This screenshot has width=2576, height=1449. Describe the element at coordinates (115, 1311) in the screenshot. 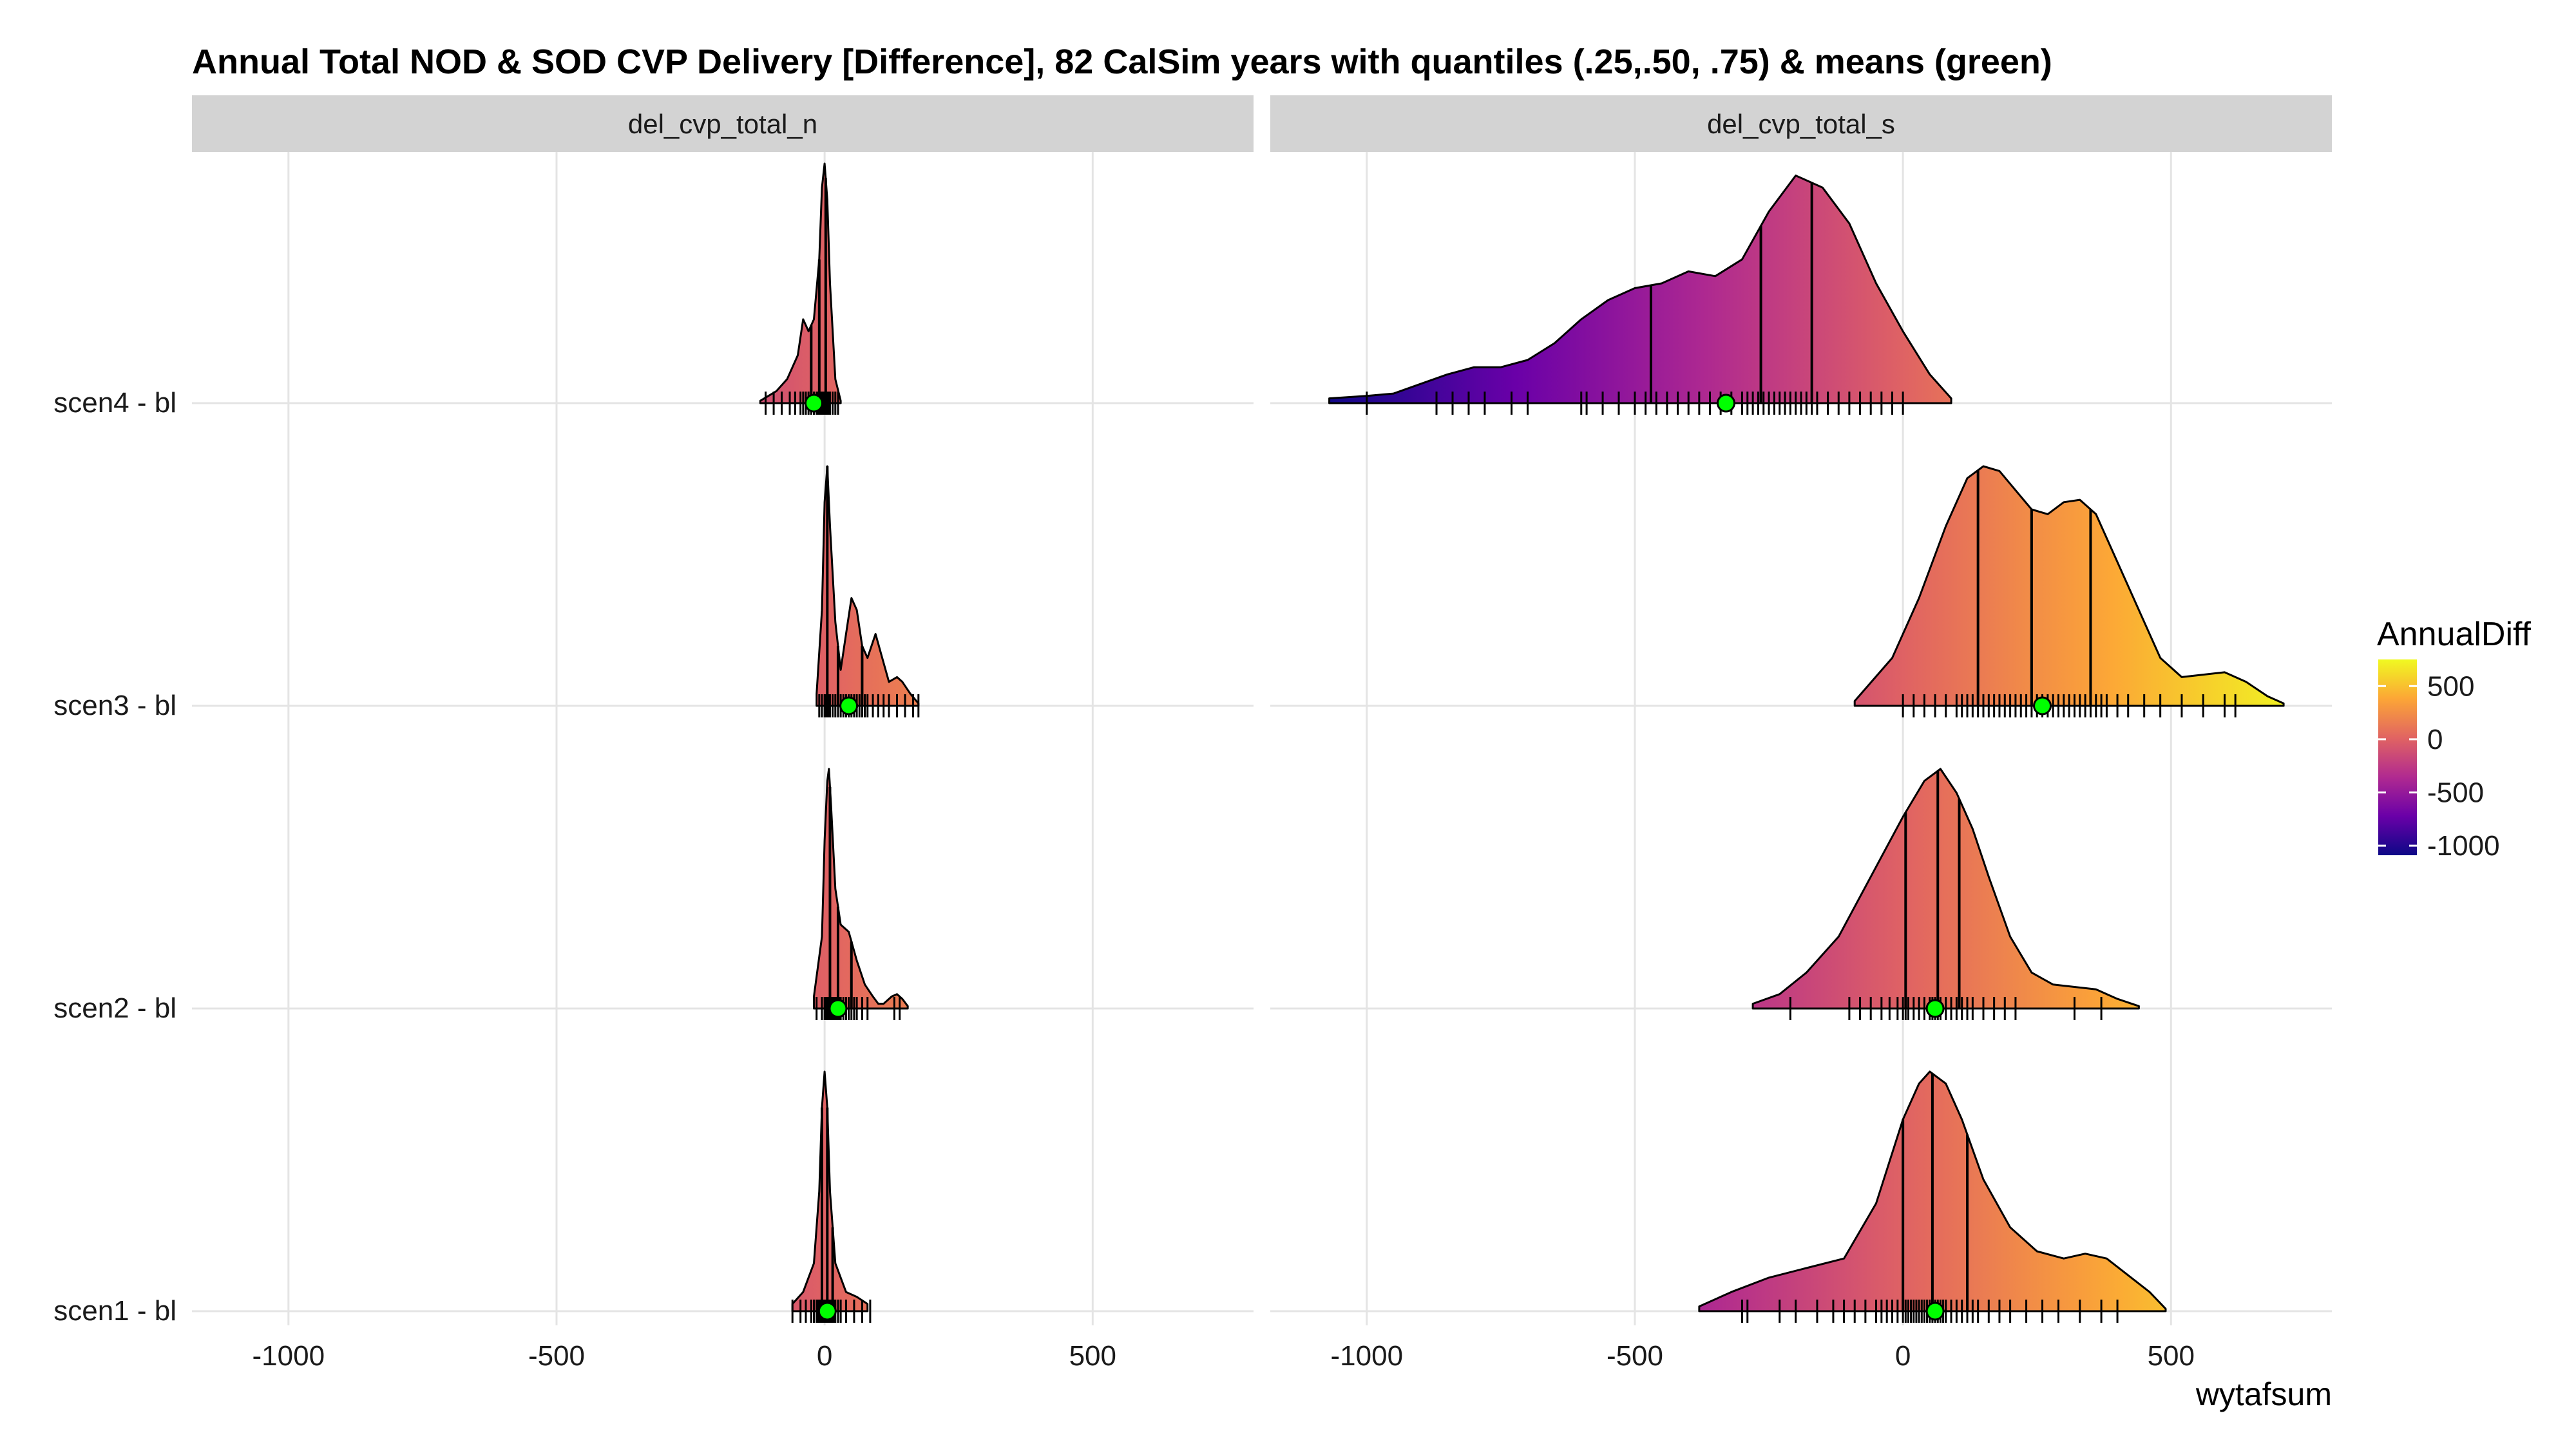

I see `y-row-label: scen1 - bl` at that location.